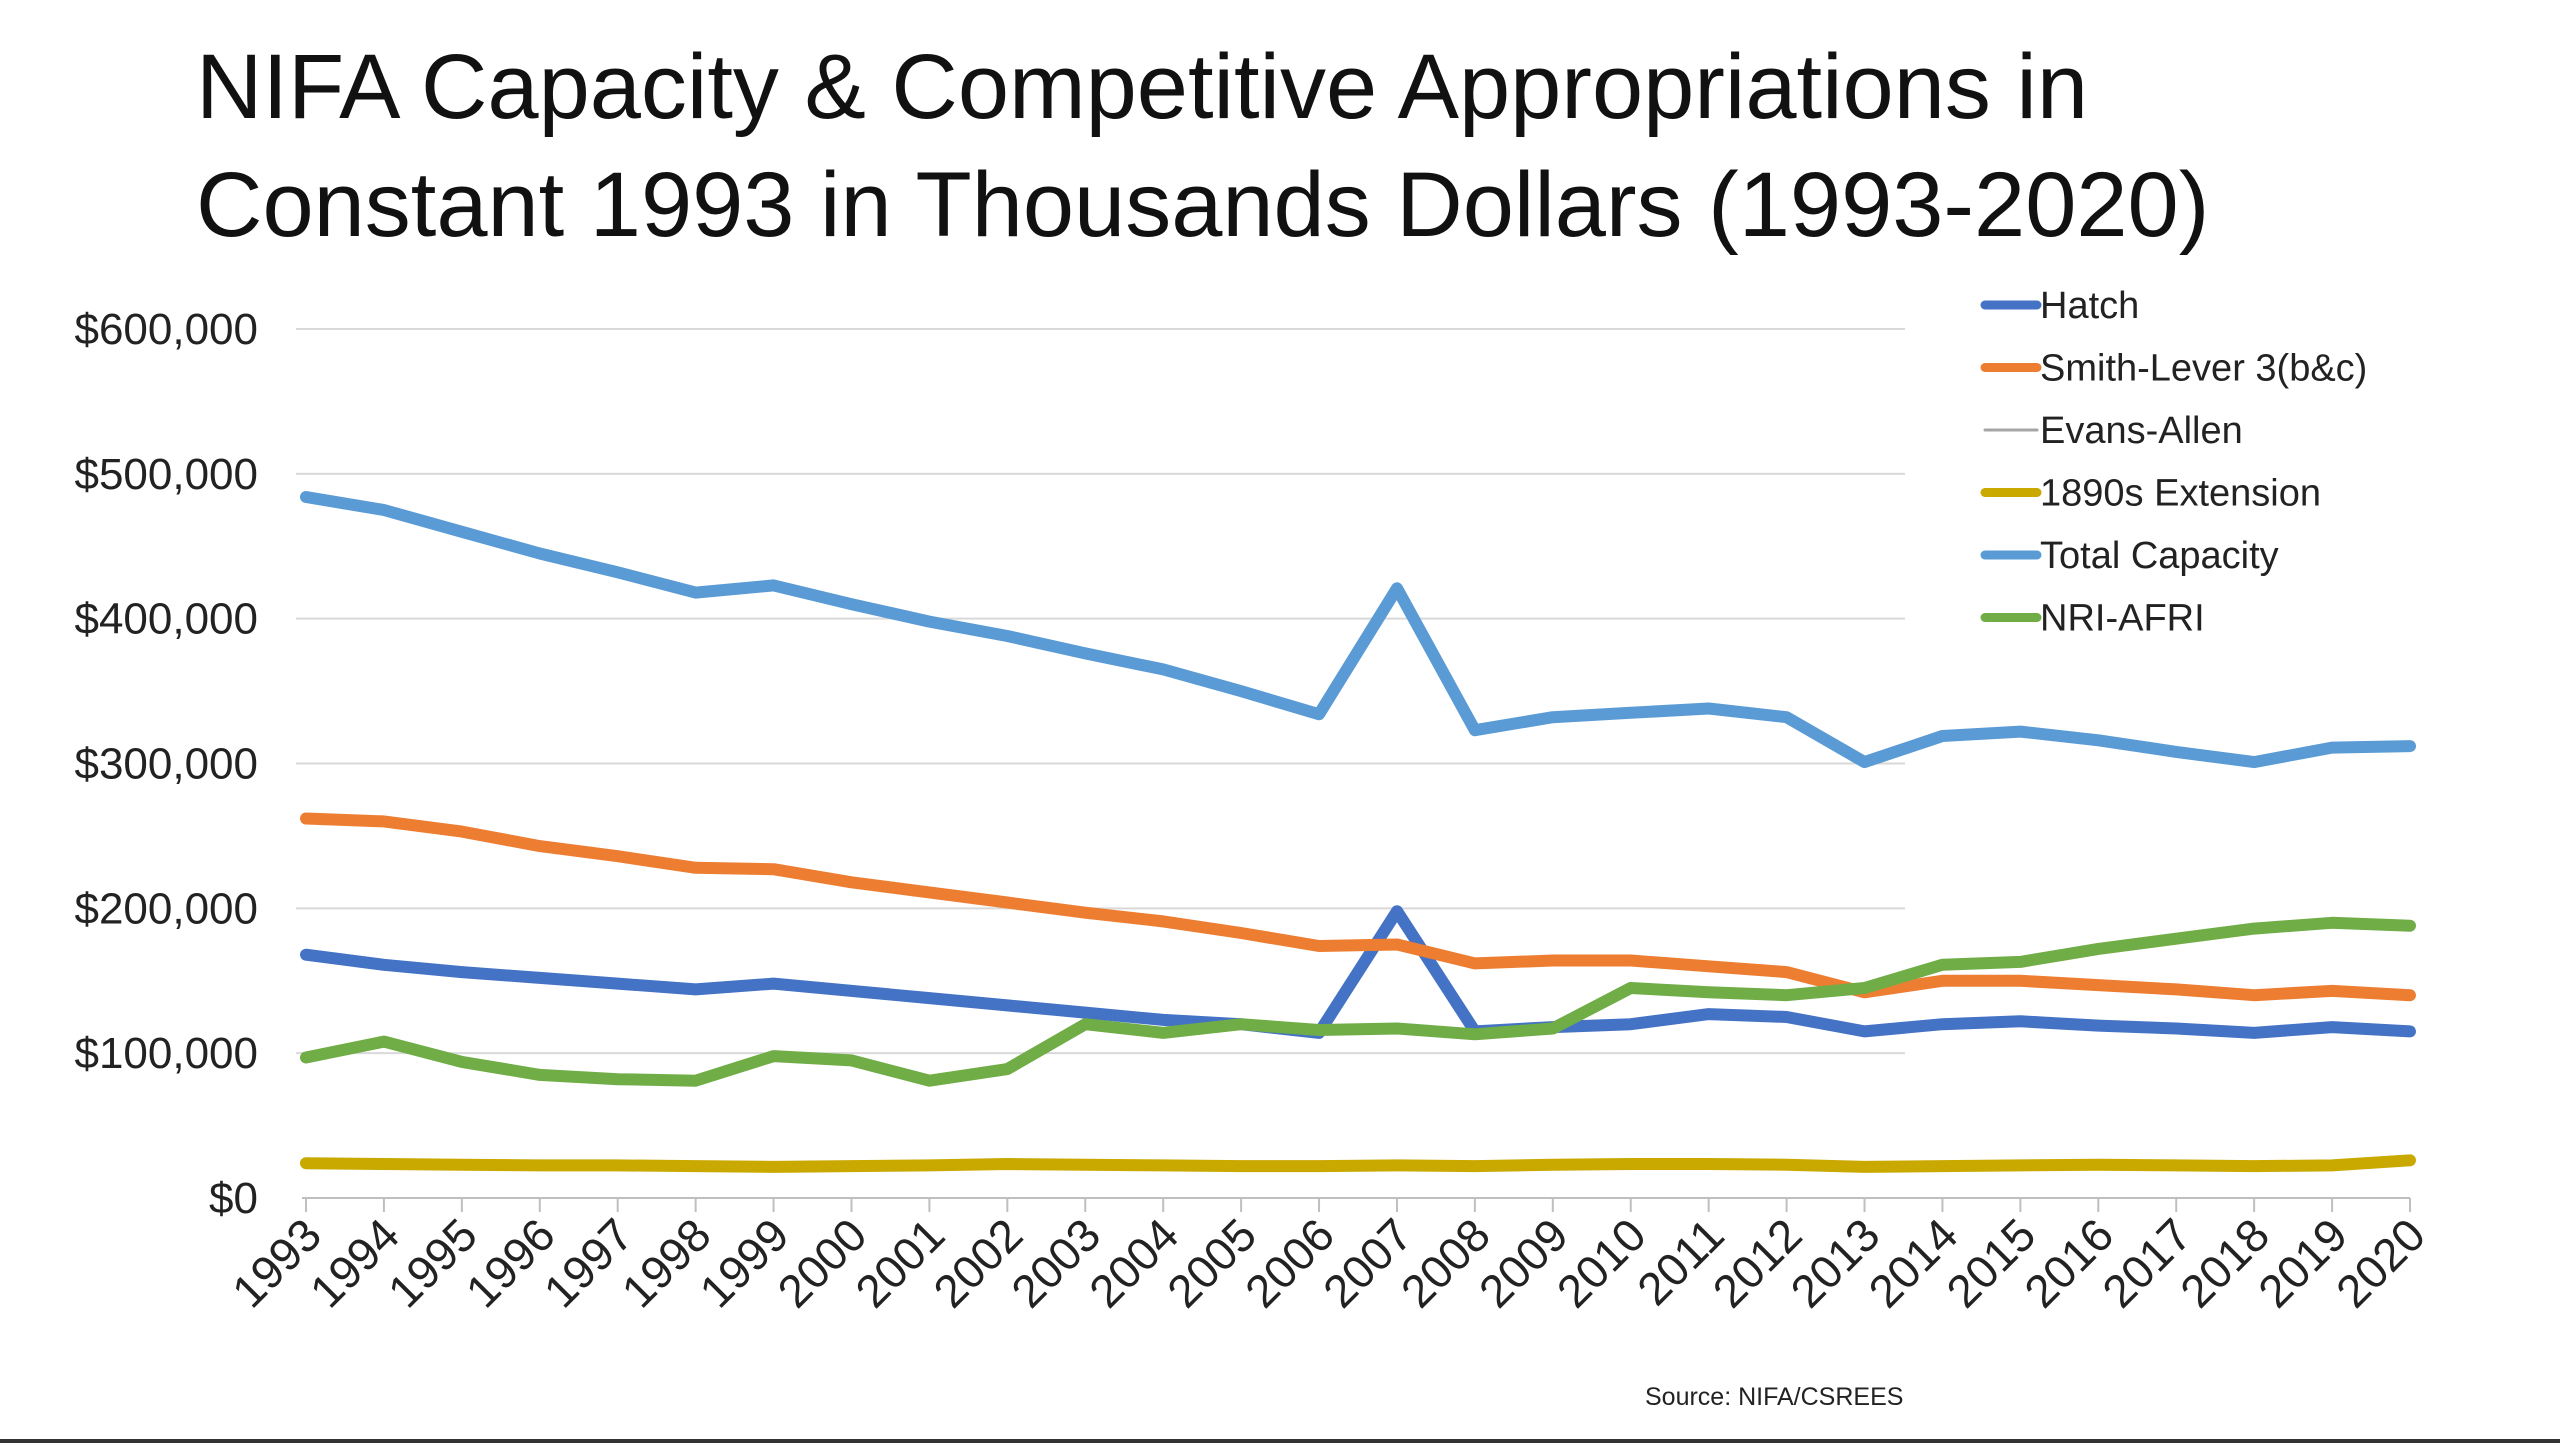  Describe the element at coordinates (166, 329) in the screenshot. I see `y-tick-label: $600,000` at that location.